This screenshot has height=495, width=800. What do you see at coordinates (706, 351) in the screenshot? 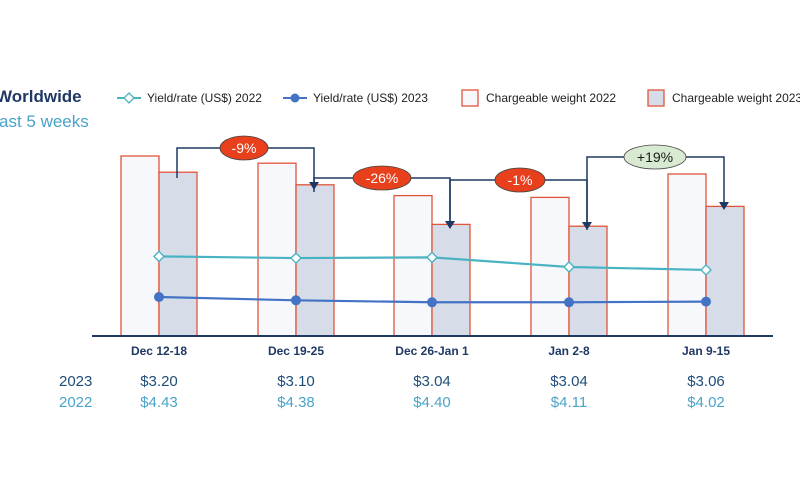
I see `x-tick-label: Jan 9-15` at bounding box center [706, 351].